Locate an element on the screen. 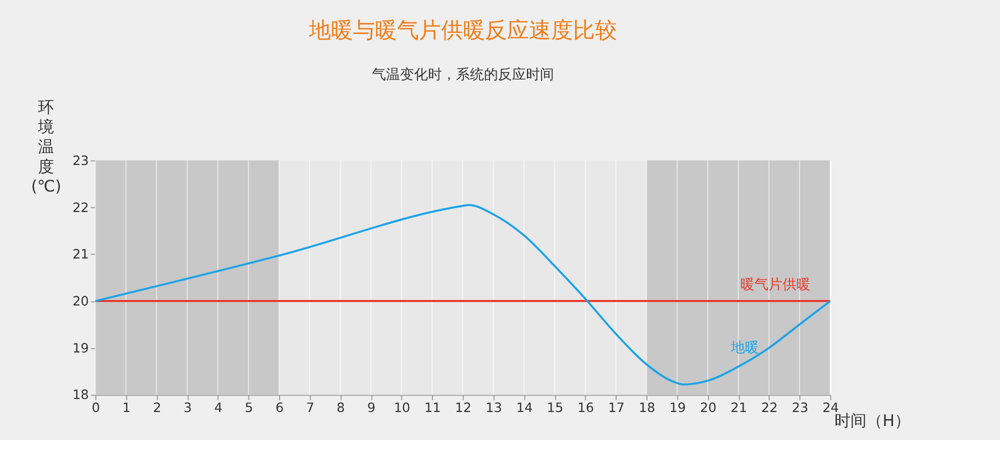  x-tick-label: 1 is located at coordinates (126, 408).